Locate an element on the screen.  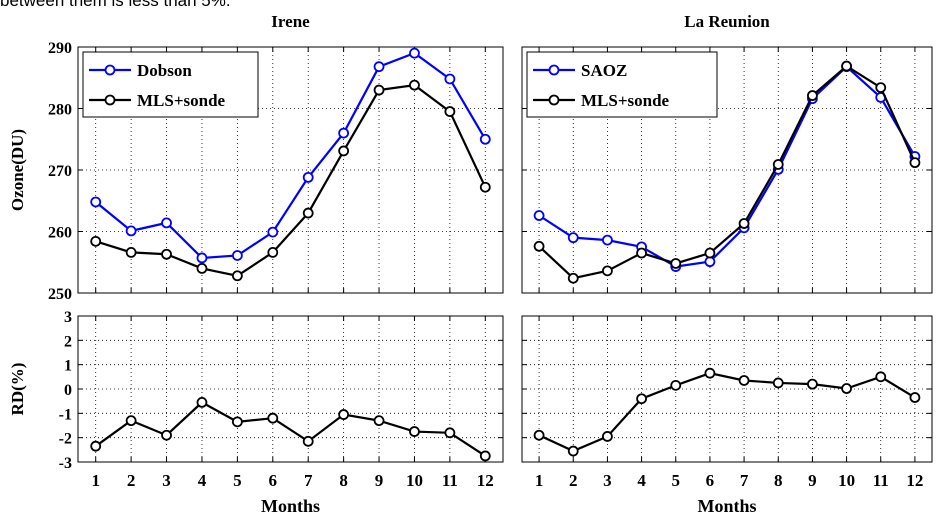
irene-rd-xtick-label: 7 is located at coordinates (308, 480).